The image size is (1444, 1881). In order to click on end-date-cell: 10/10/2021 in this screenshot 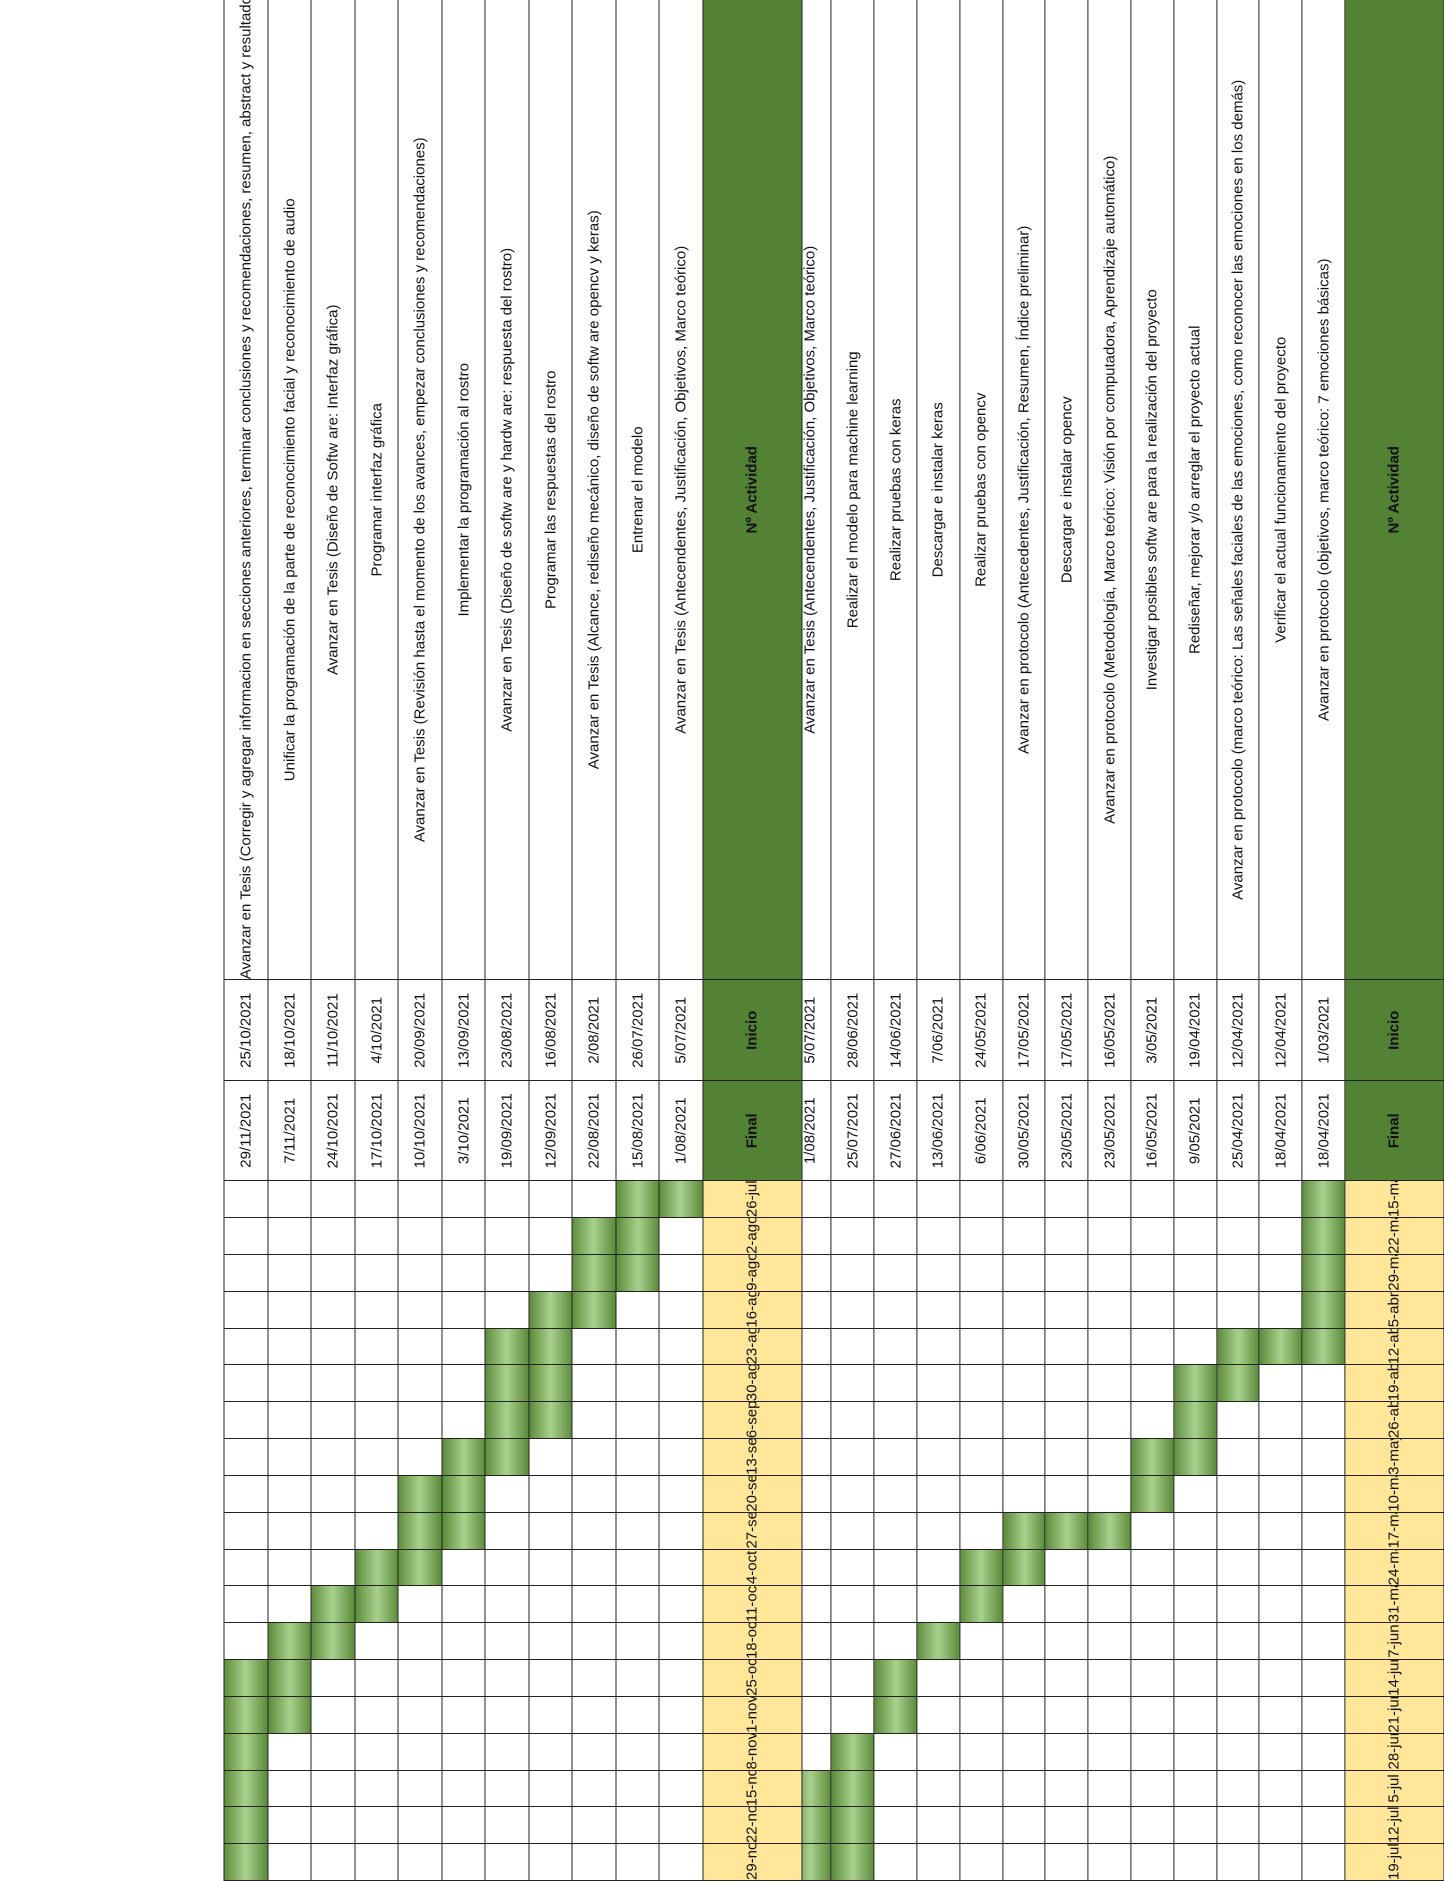, I will do `click(420, 1130)`.